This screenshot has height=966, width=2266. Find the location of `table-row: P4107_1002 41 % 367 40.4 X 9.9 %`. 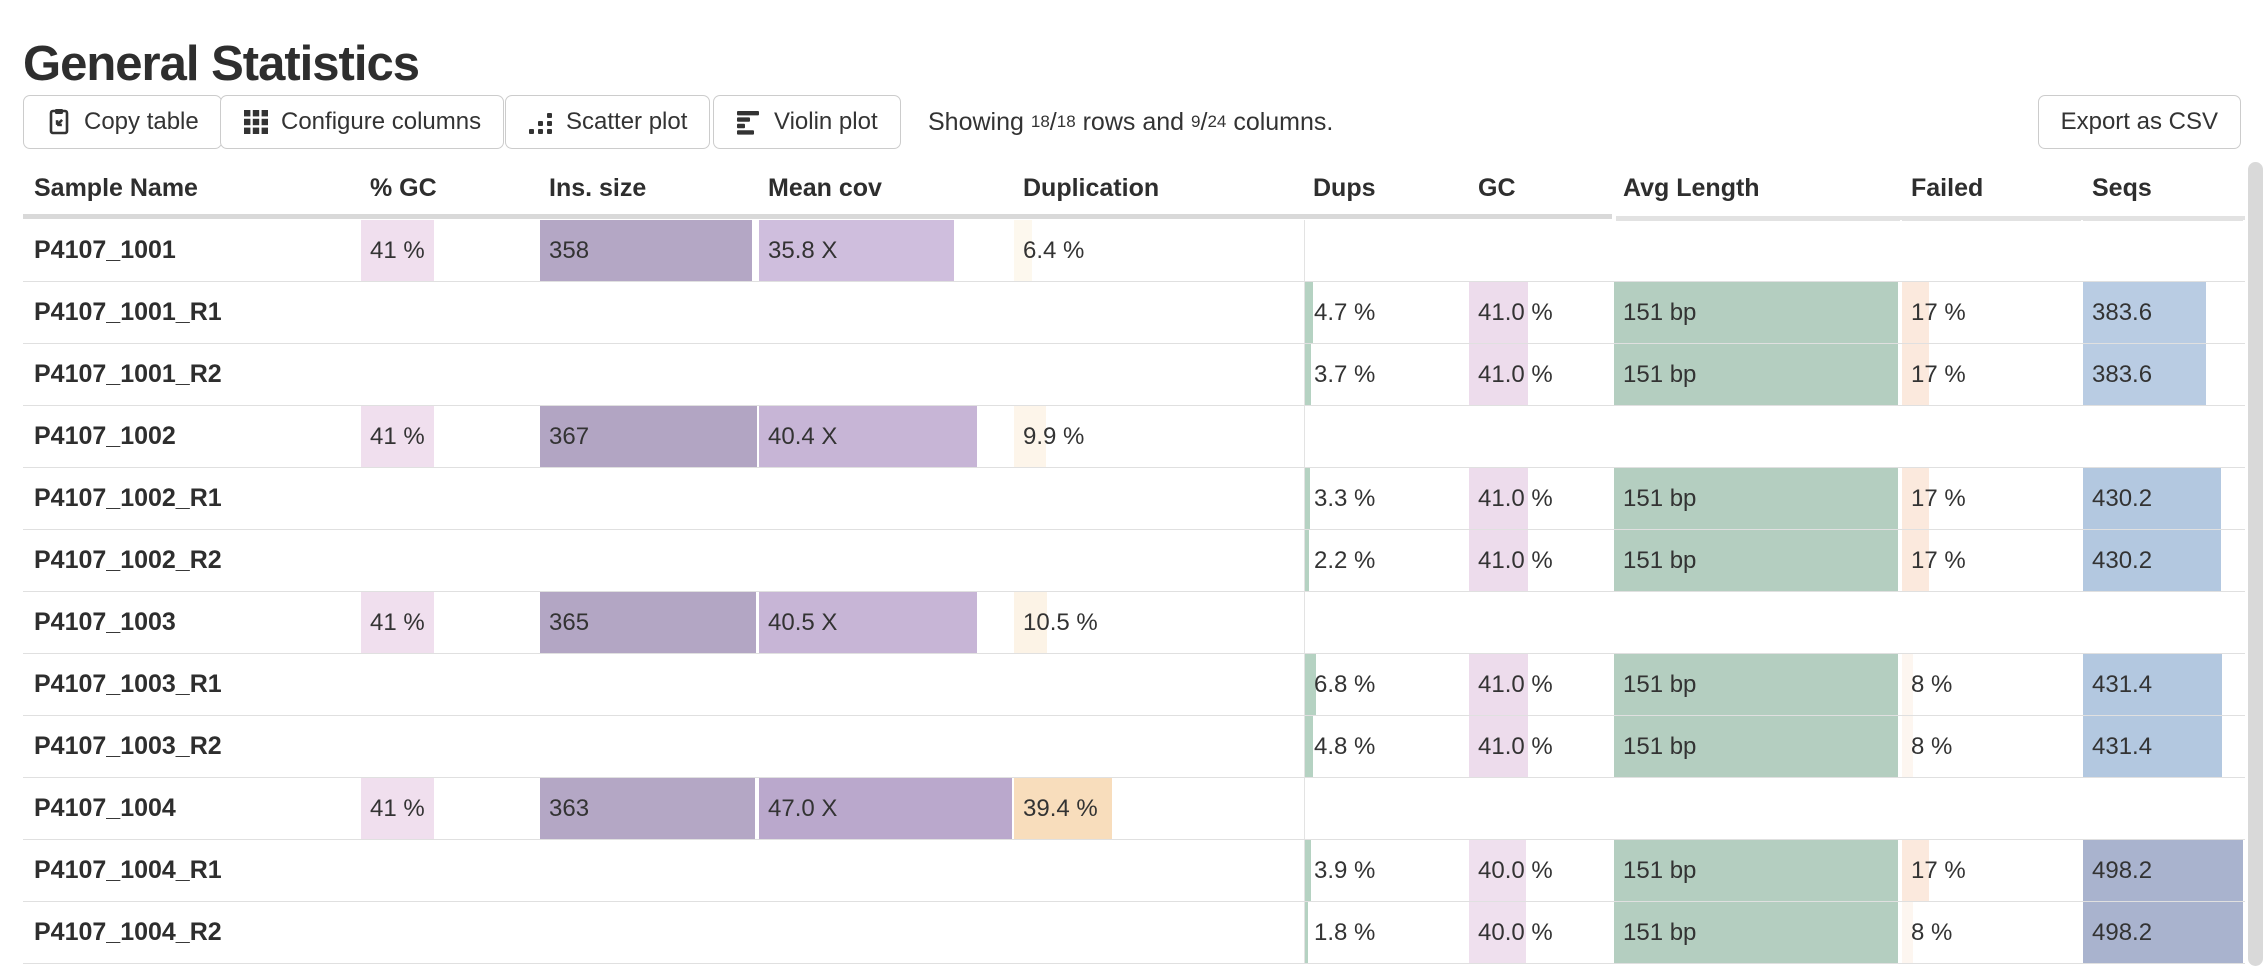

table-row: P4107_1002 41 % 367 40.4 X 9.9 % is located at coordinates (1134, 437).